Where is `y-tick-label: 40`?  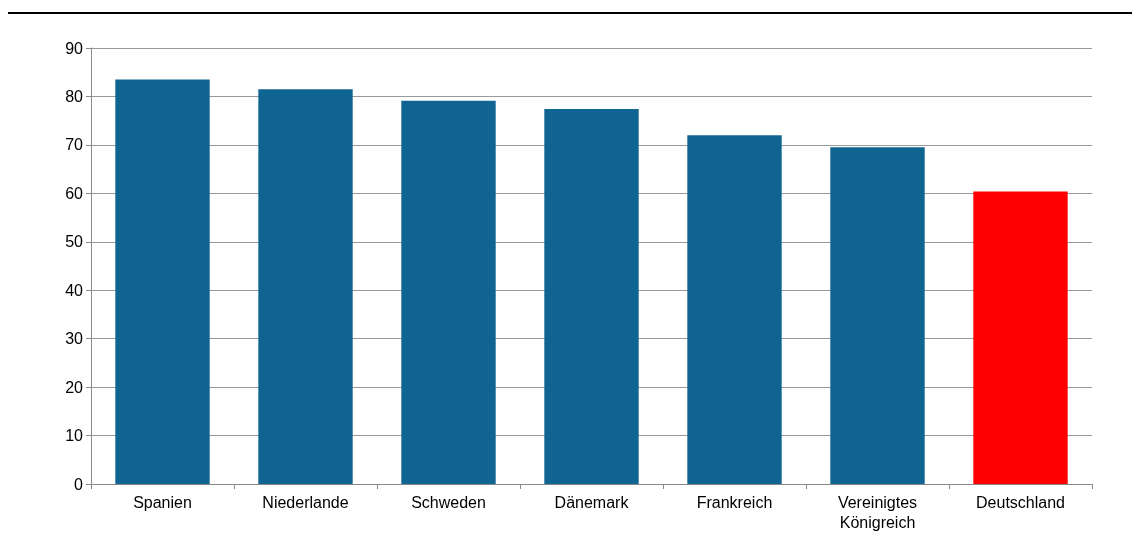
y-tick-label: 40 is located at coordinates (74, 290).